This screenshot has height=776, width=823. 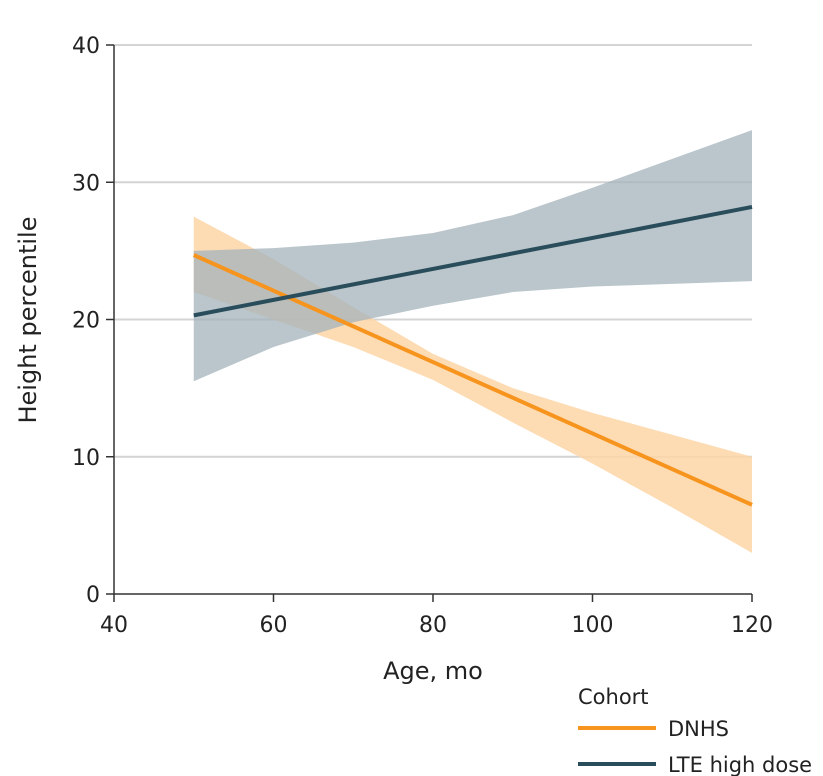 I want to click on y-tick-label-0: 0, so click(x=93, y=595).